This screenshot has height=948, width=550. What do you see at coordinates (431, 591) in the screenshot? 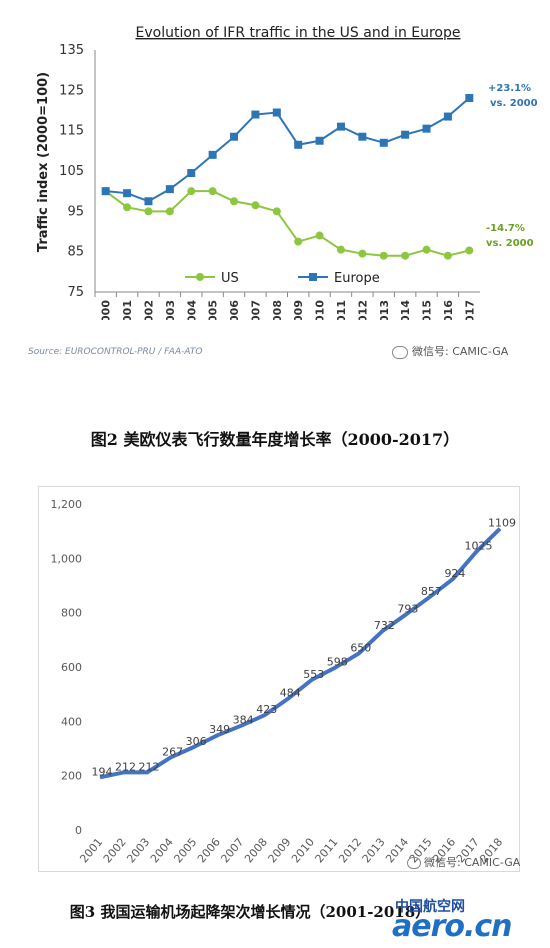
I see `chart2-data-label: 857` at bounding box center [431, 591].